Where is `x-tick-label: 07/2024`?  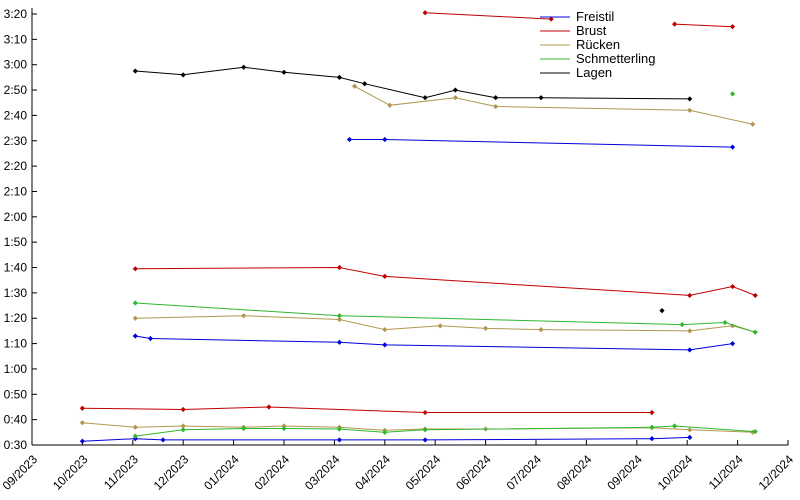 x-tick-label: 07/2024 is located at coordinates (524, 472).